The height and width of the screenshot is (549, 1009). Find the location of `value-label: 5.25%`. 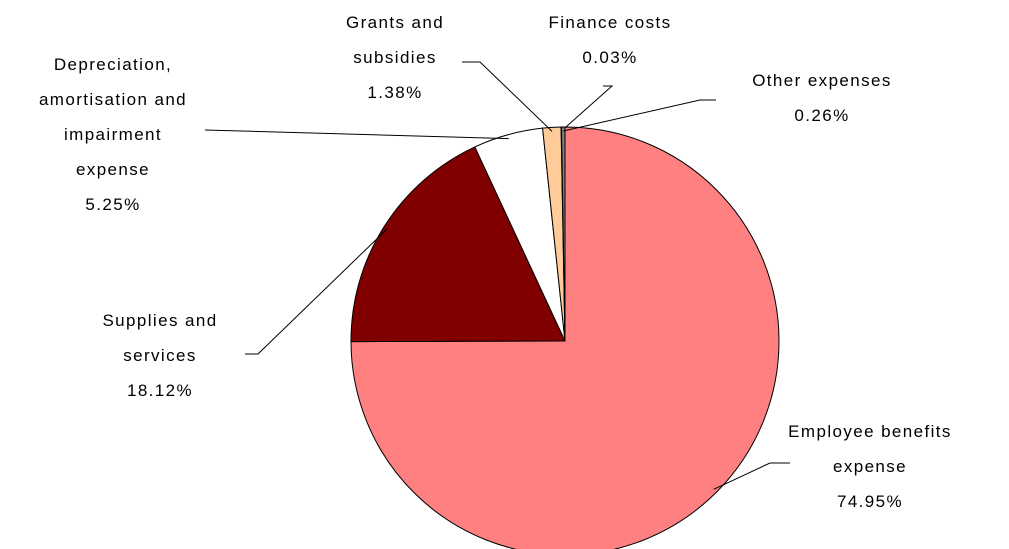

value-label: 5.25% is located at coordinates (113, 204).